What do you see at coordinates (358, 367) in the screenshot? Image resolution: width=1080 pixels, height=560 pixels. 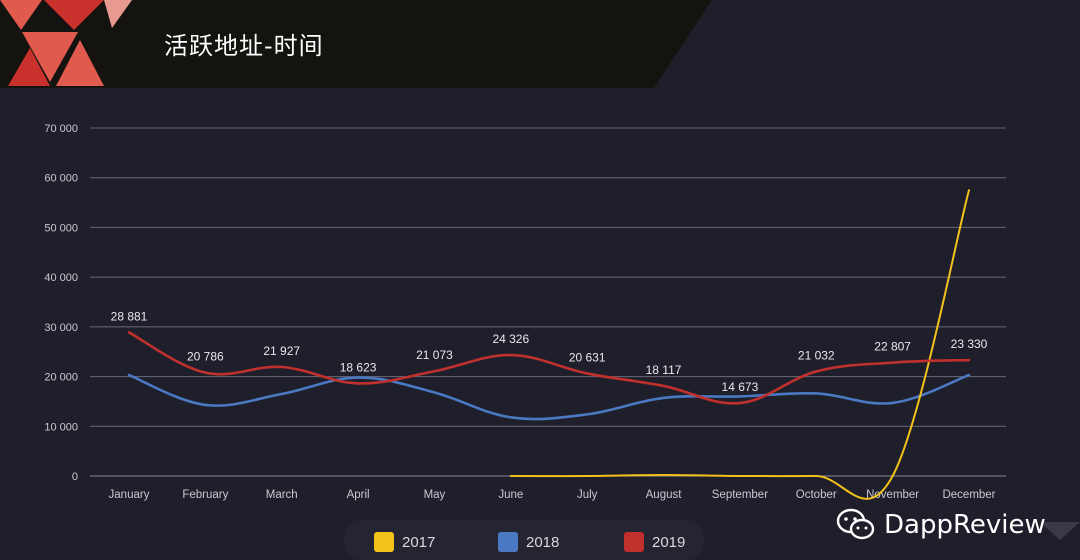 I see `data-label: 18 623` at bounding box center [358, 367].